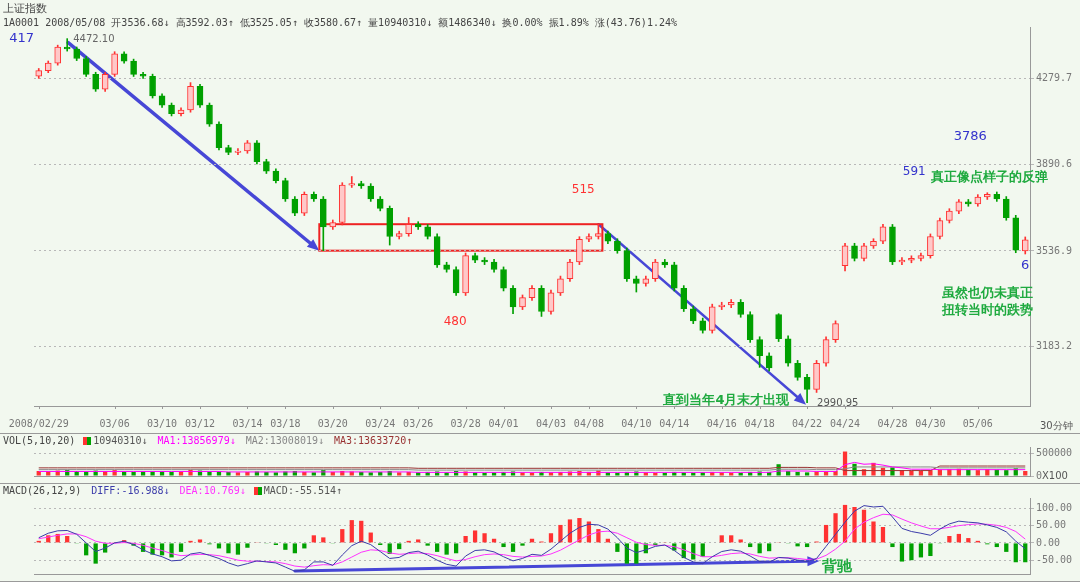 Image resolution: width=1080 pixels, height=582 pixels. I want to click on y-tick-label: 3890.6, so click(1054, 164).